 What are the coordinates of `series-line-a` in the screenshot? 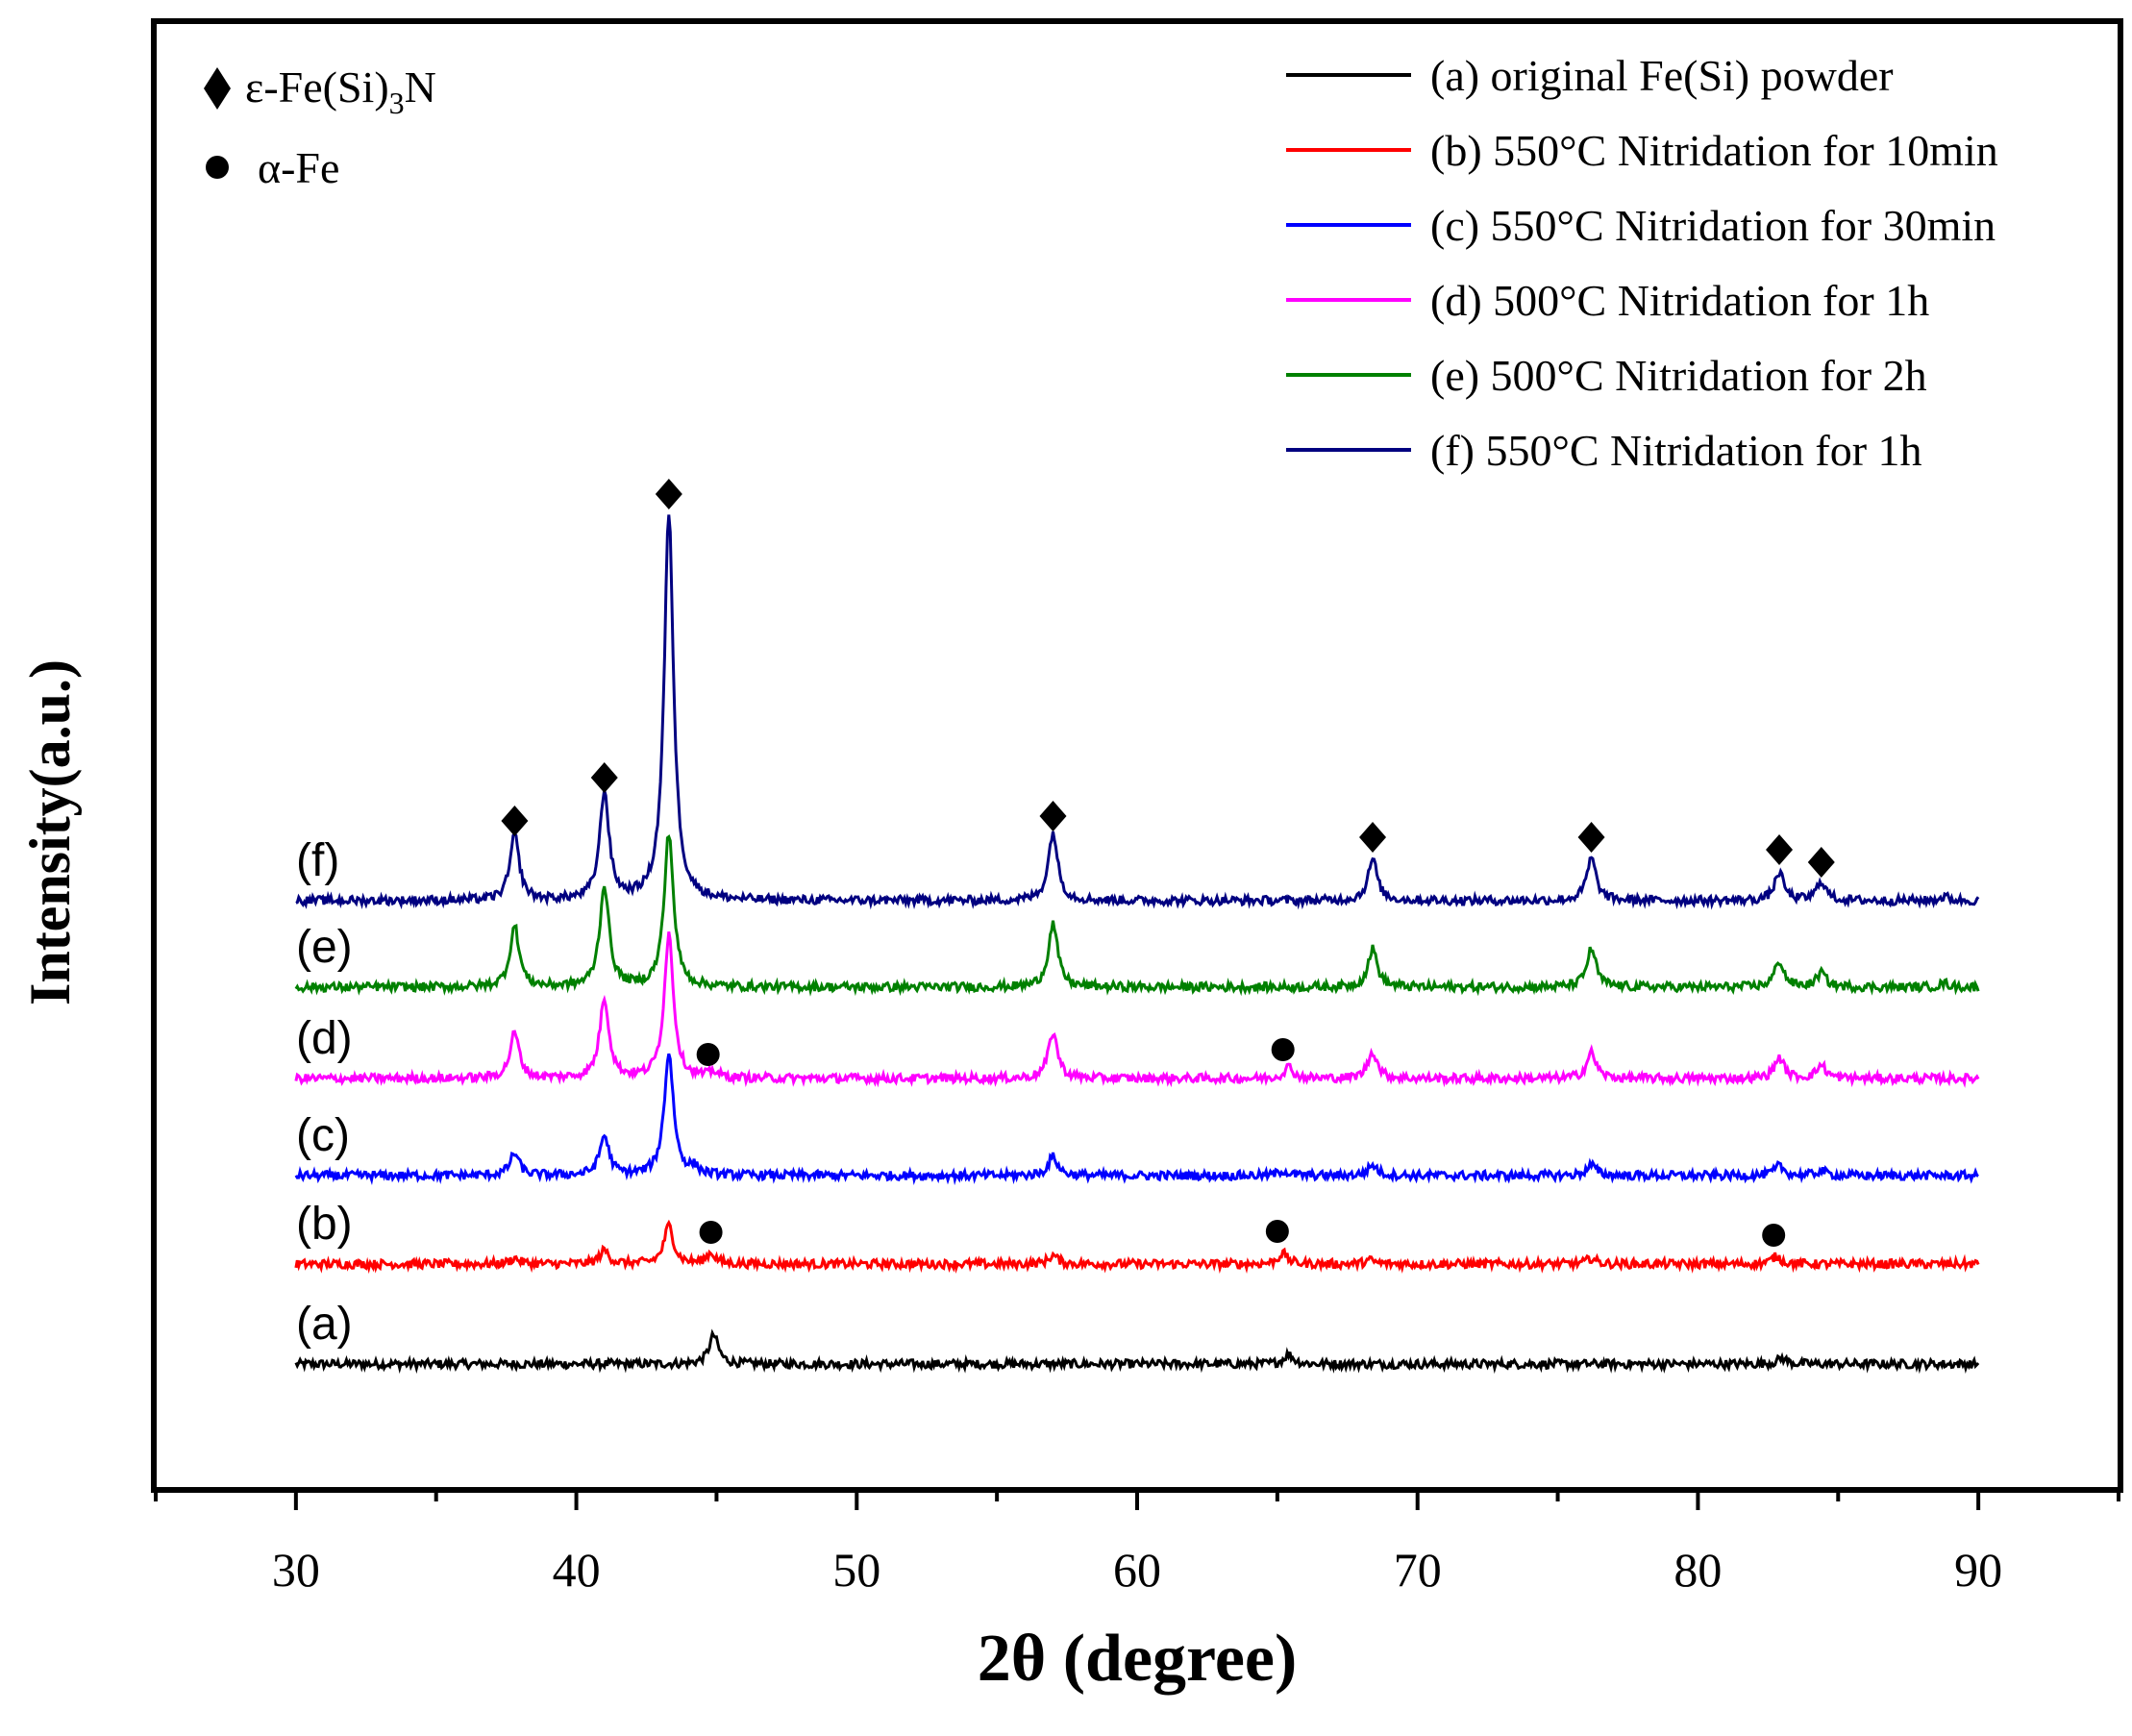 It's located at (1137, 1351).